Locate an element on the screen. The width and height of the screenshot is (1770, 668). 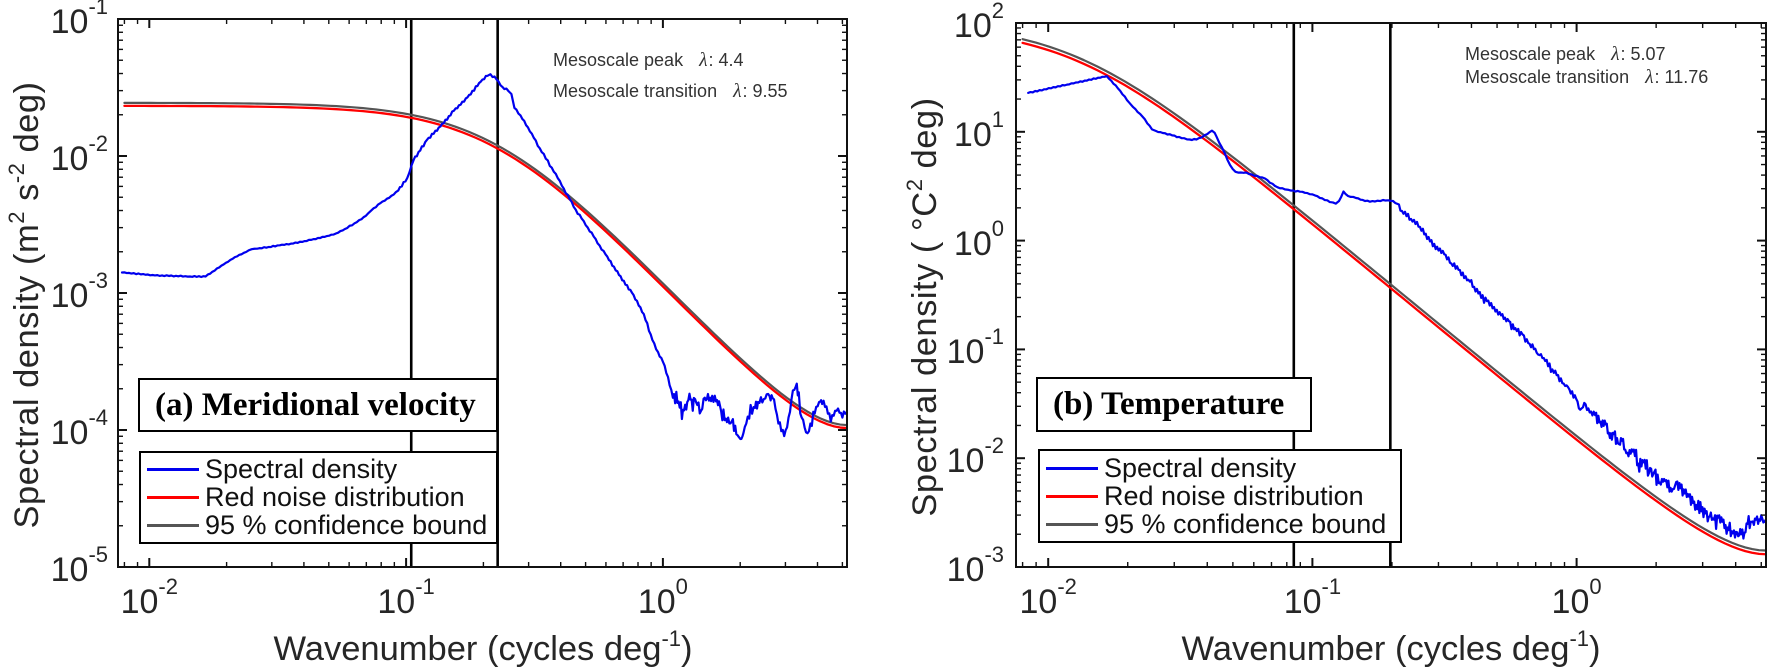
panel-b-title-box: (b) Temperature is located at coordinates (1174, 404).